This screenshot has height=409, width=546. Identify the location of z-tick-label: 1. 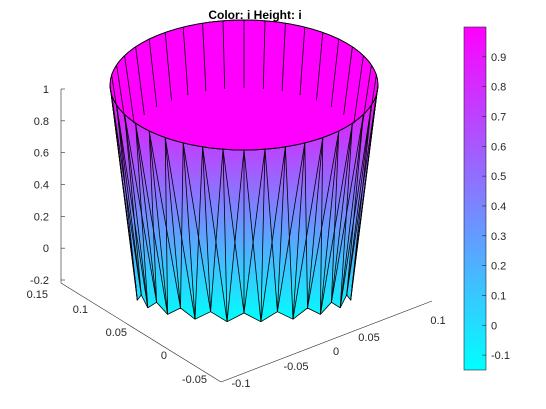
(46, 90).